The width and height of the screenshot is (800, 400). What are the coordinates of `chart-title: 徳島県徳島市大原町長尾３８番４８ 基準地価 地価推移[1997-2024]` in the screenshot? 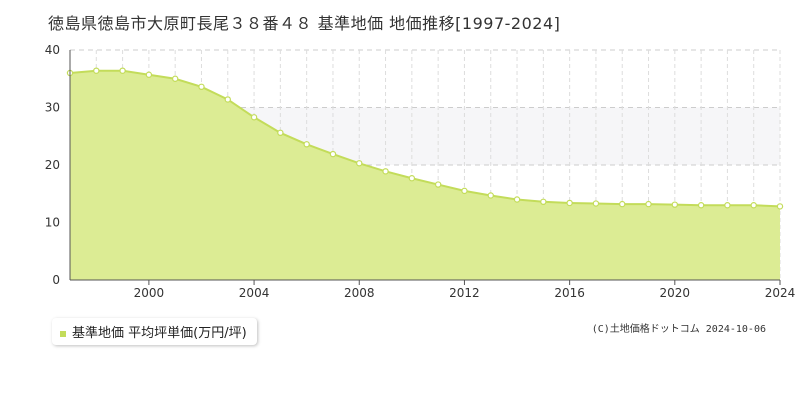 It's located at (304, 23).